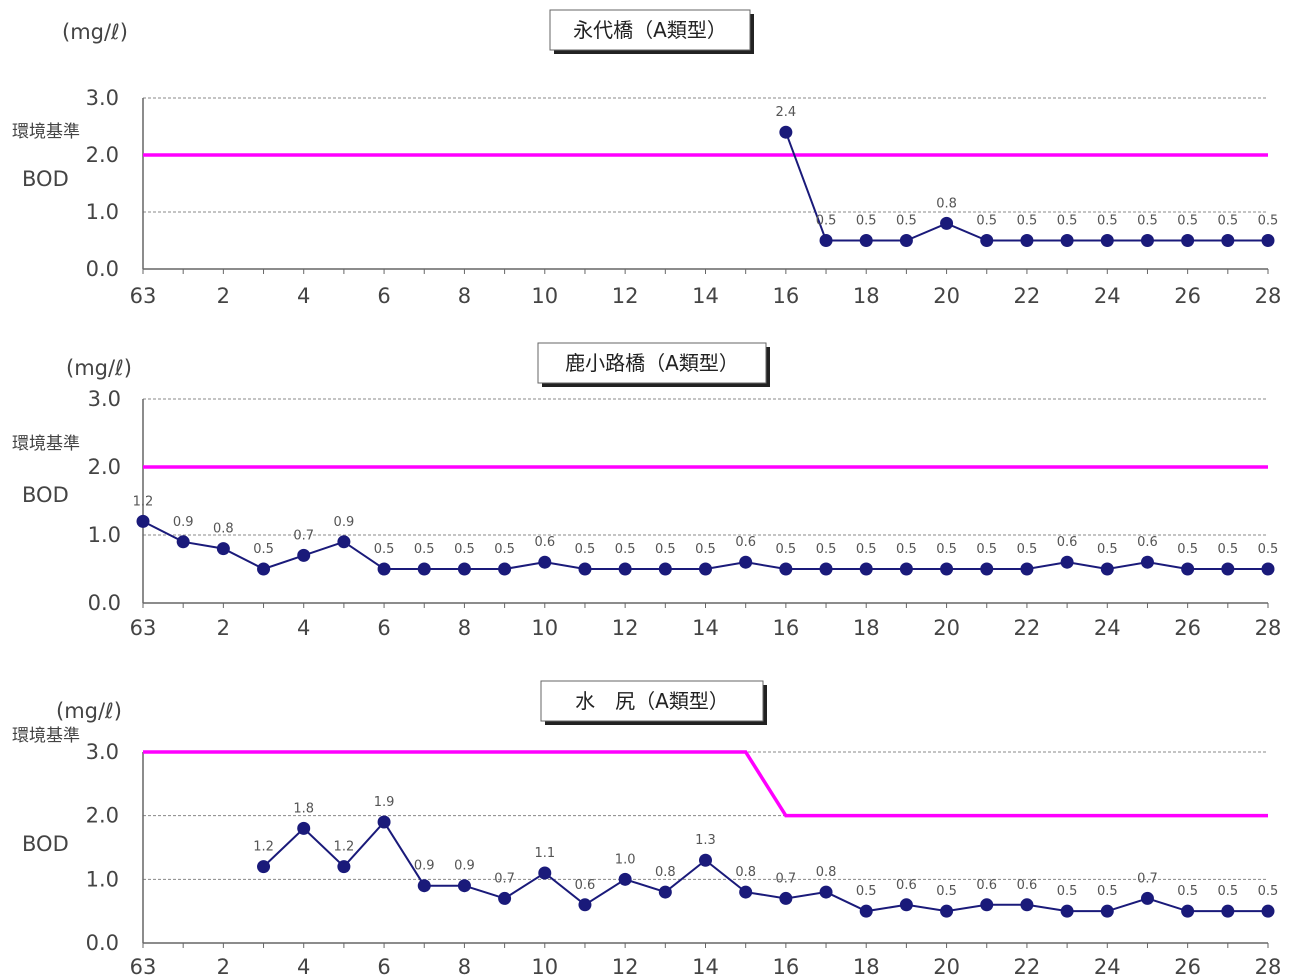  What do you see at coordinates (544, 853) in the screenshot?
I see `data-label: 1.1` at bounding box center [544, 853].